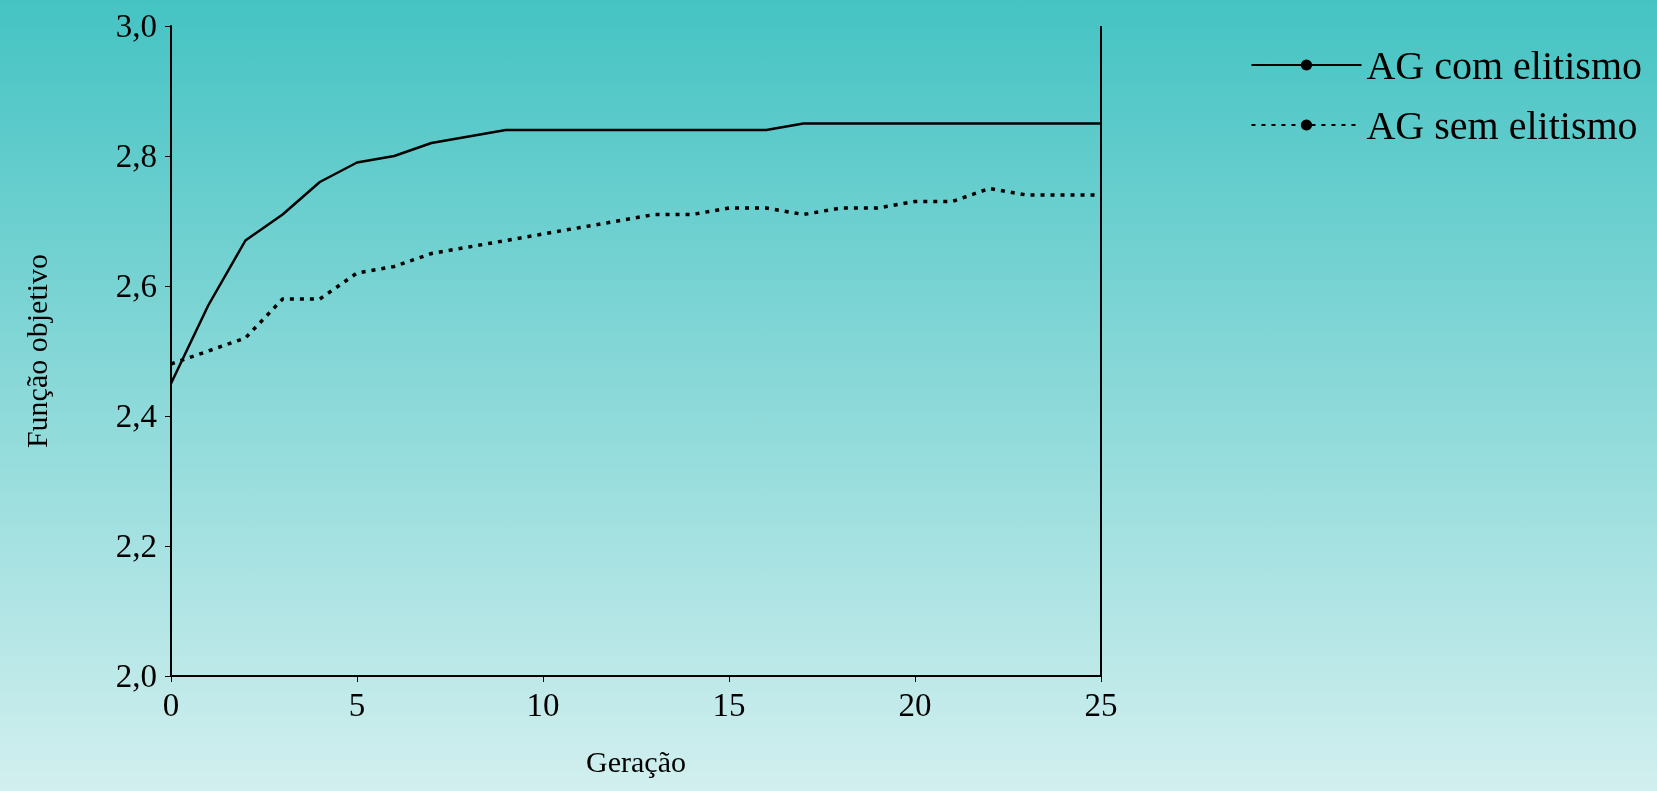  Describe the element at coordinates (543, 704) in the screenshot. I see `x-tick-label: 10` at that location.